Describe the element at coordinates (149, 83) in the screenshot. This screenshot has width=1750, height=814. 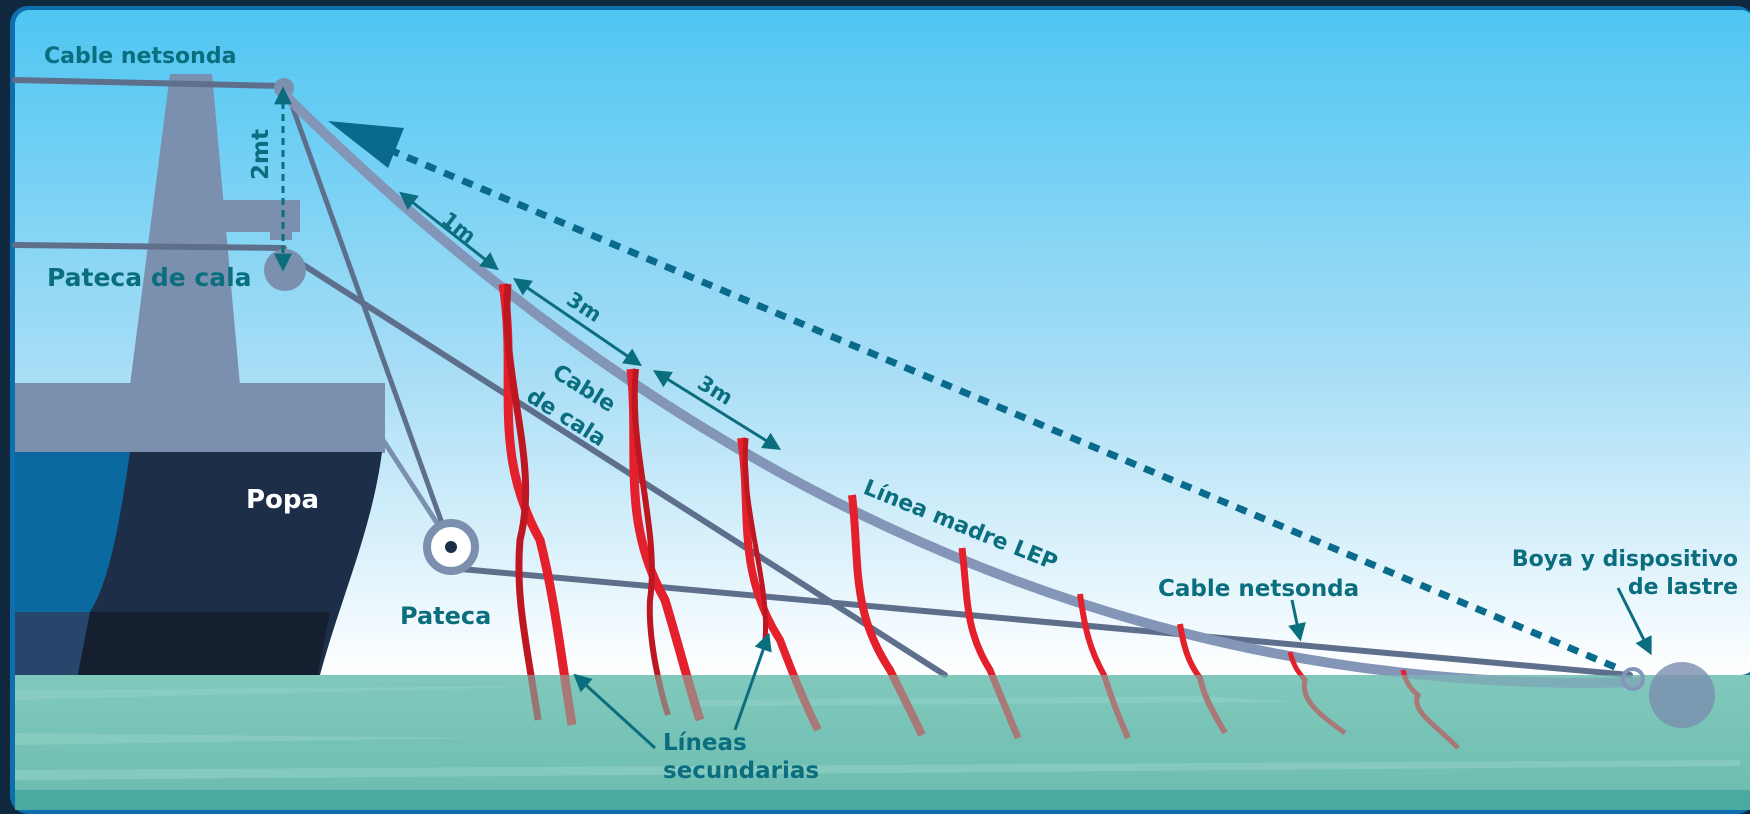
I see `cable-netsonda-top` at that location.